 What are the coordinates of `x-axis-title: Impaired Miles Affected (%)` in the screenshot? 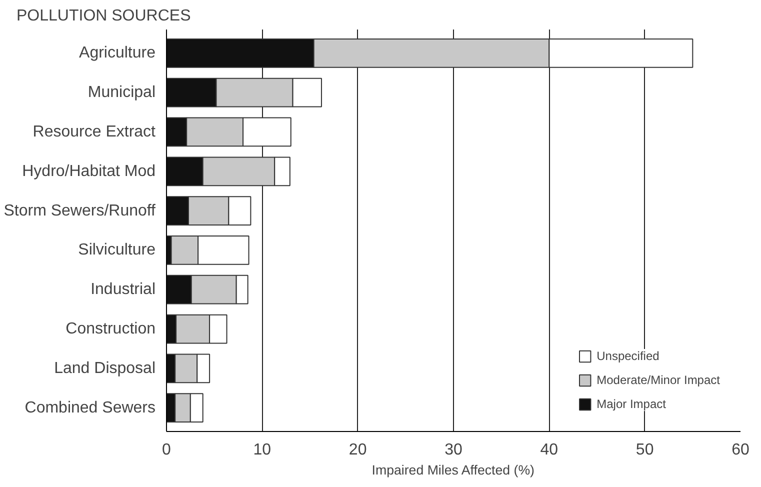 It's located at (453, 470).